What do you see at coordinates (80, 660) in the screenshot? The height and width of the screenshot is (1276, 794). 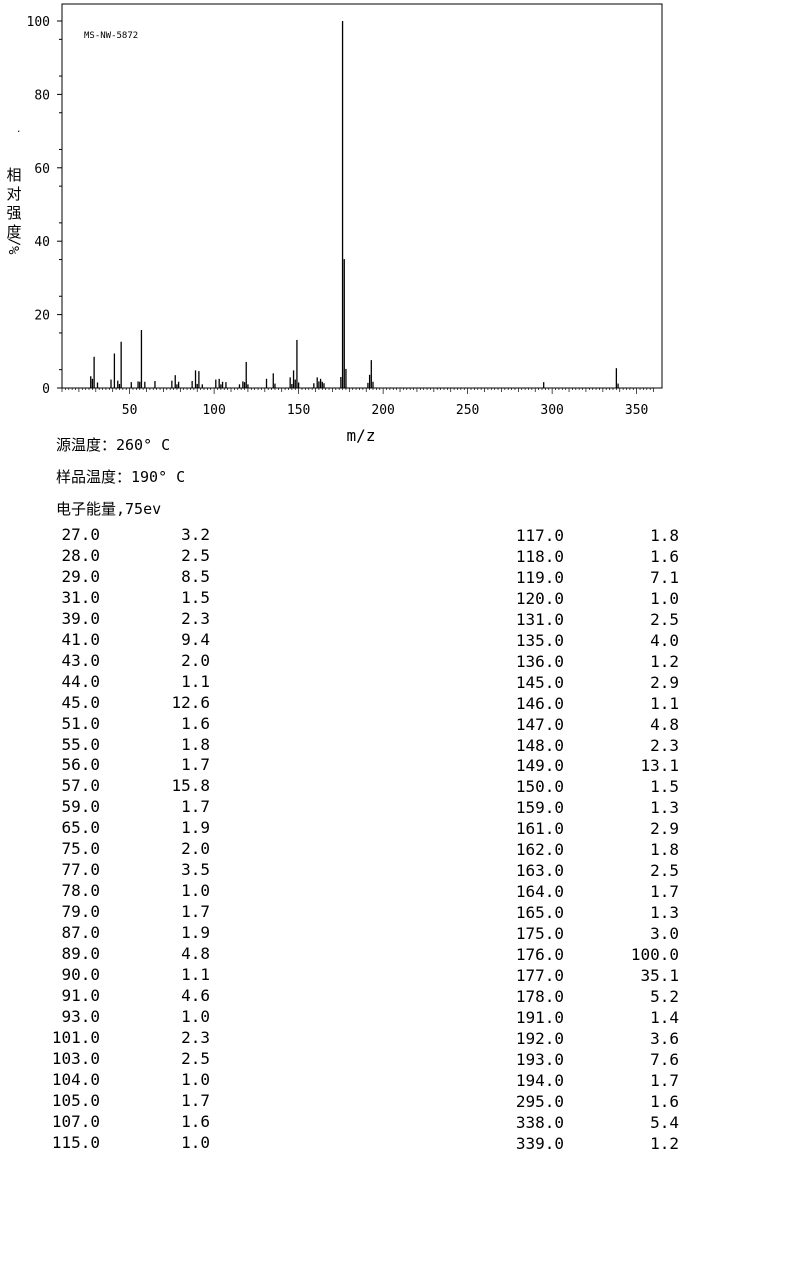 I see `mz-value: 43.0` at bounding box center [80, 660].